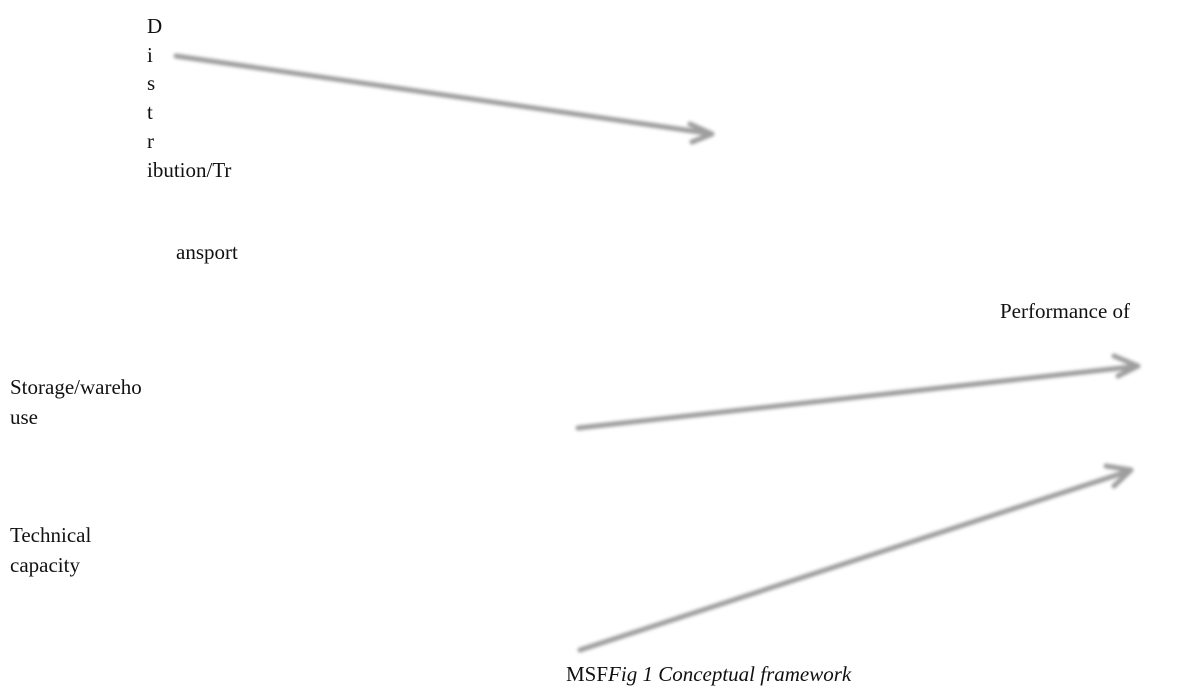 This screenshot has width=1202, height=696. What do you see at coordinates (76, 402) in the screenshot?
I see `storage-label: Storage/wareho use` at bounding box center [76, 402].